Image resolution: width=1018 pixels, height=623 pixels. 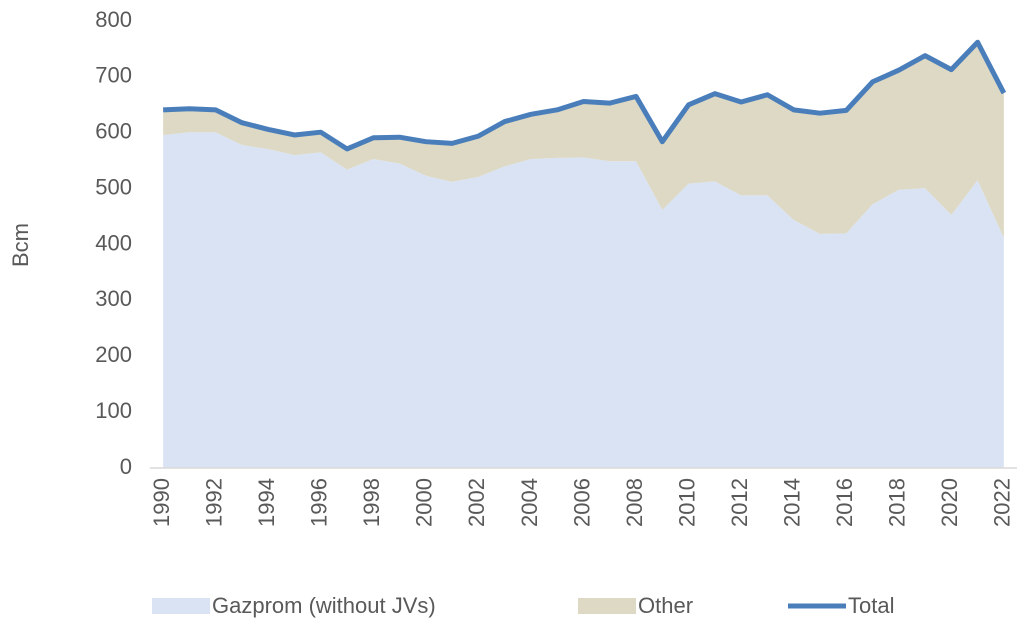 What do you see at coordinates (113, 19) in the screenshot?
I see `y-tick-label: 800` at bounding box center [113, 19].